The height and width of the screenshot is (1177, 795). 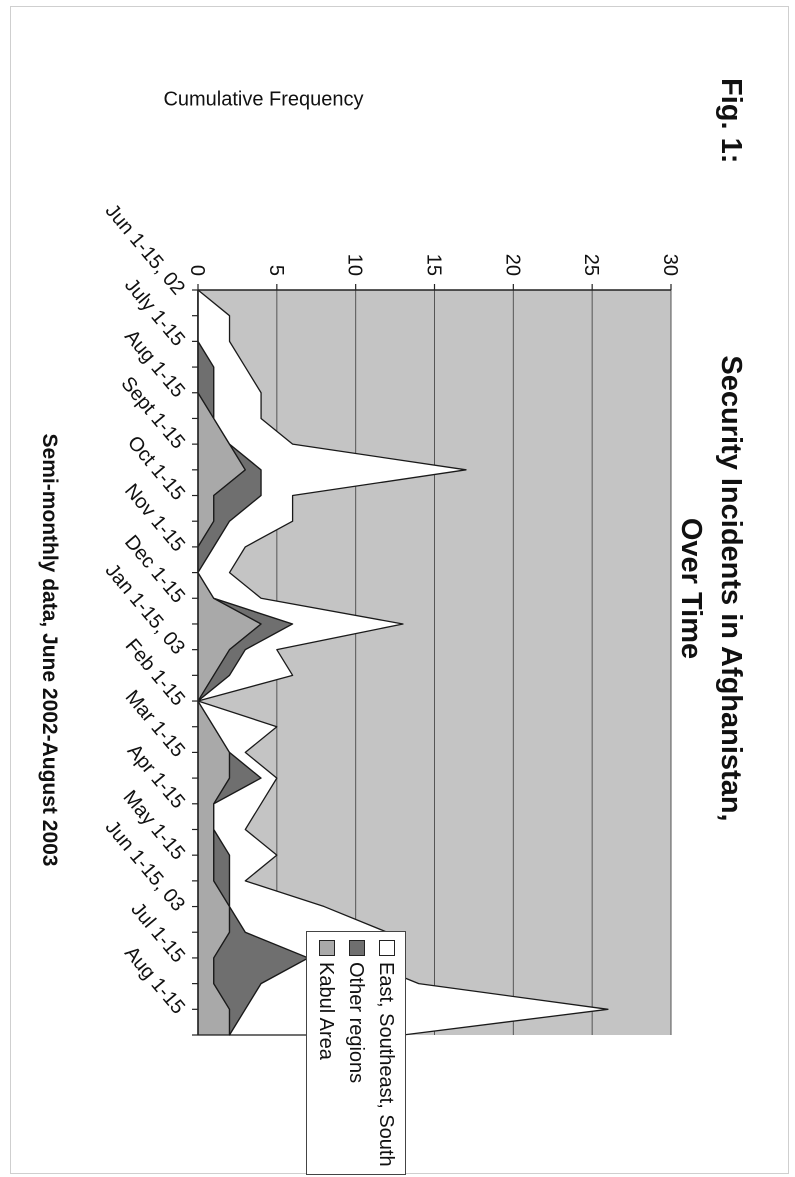 I want to click on y-tick-label: 10, so click(x=355, y=265).